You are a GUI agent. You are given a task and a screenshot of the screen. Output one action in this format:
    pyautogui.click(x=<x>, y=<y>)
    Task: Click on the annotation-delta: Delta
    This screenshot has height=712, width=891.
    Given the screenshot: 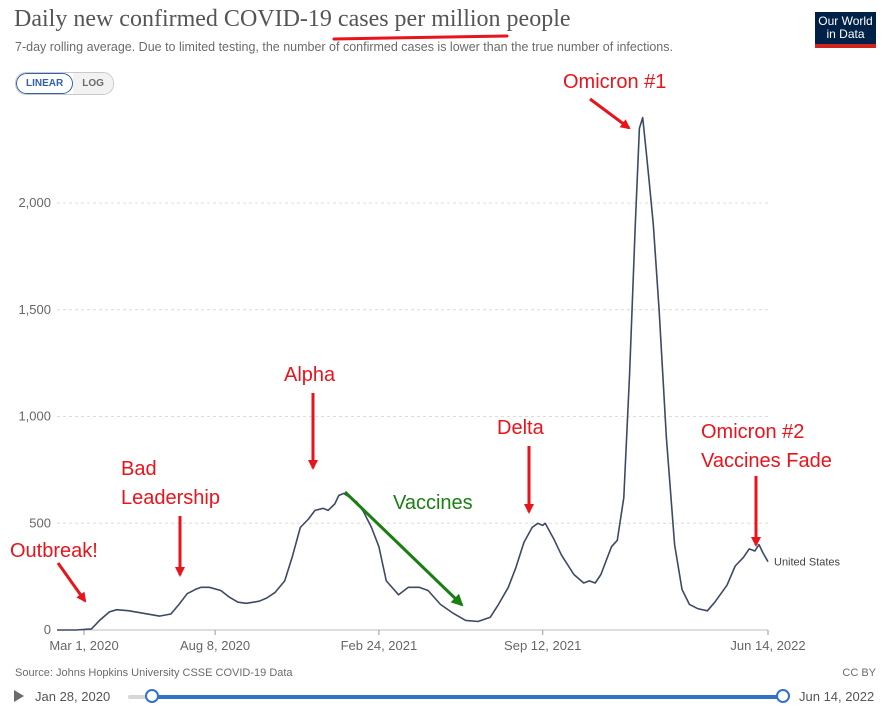 What is the action you would take?
    pyautogui.click(x=521, y=428)
    